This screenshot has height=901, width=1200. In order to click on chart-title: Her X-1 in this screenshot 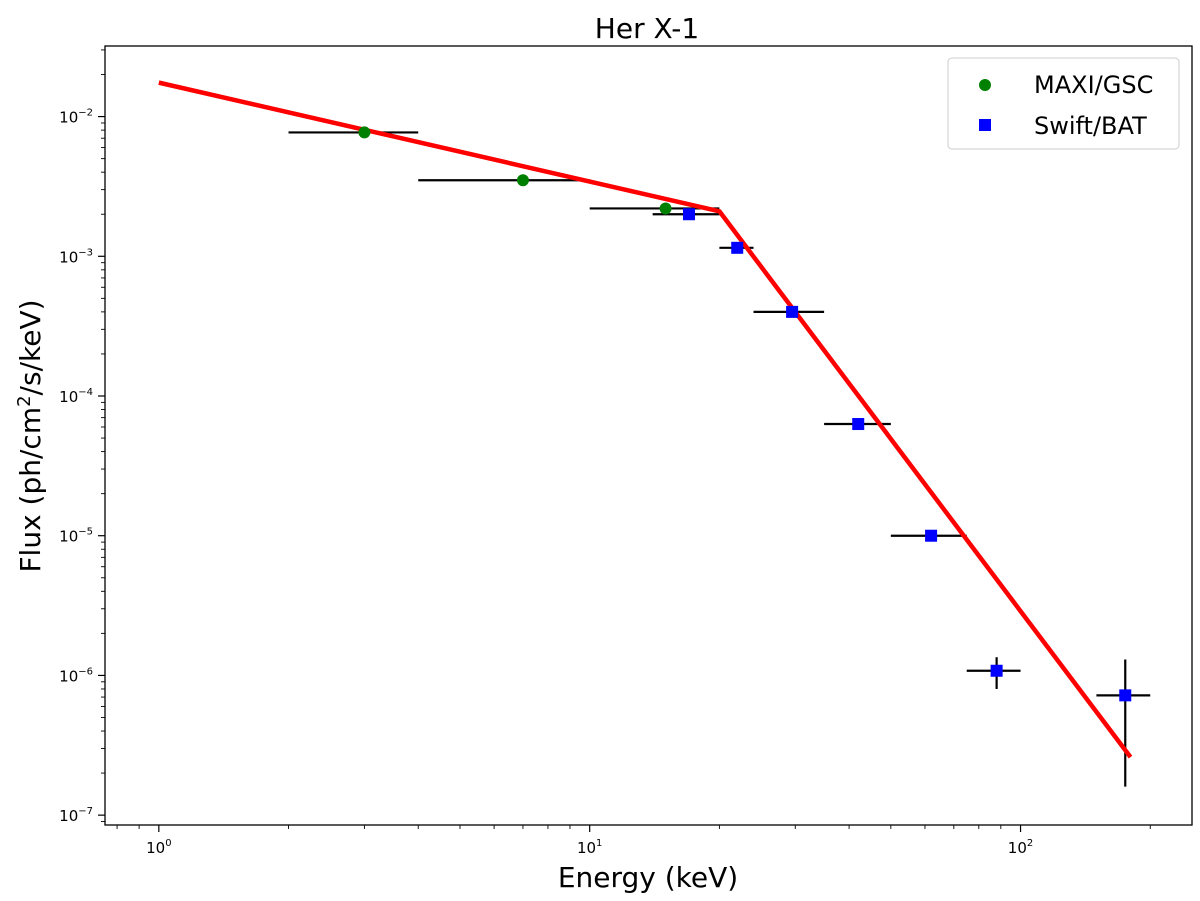, I will do `click(647, 28)`.